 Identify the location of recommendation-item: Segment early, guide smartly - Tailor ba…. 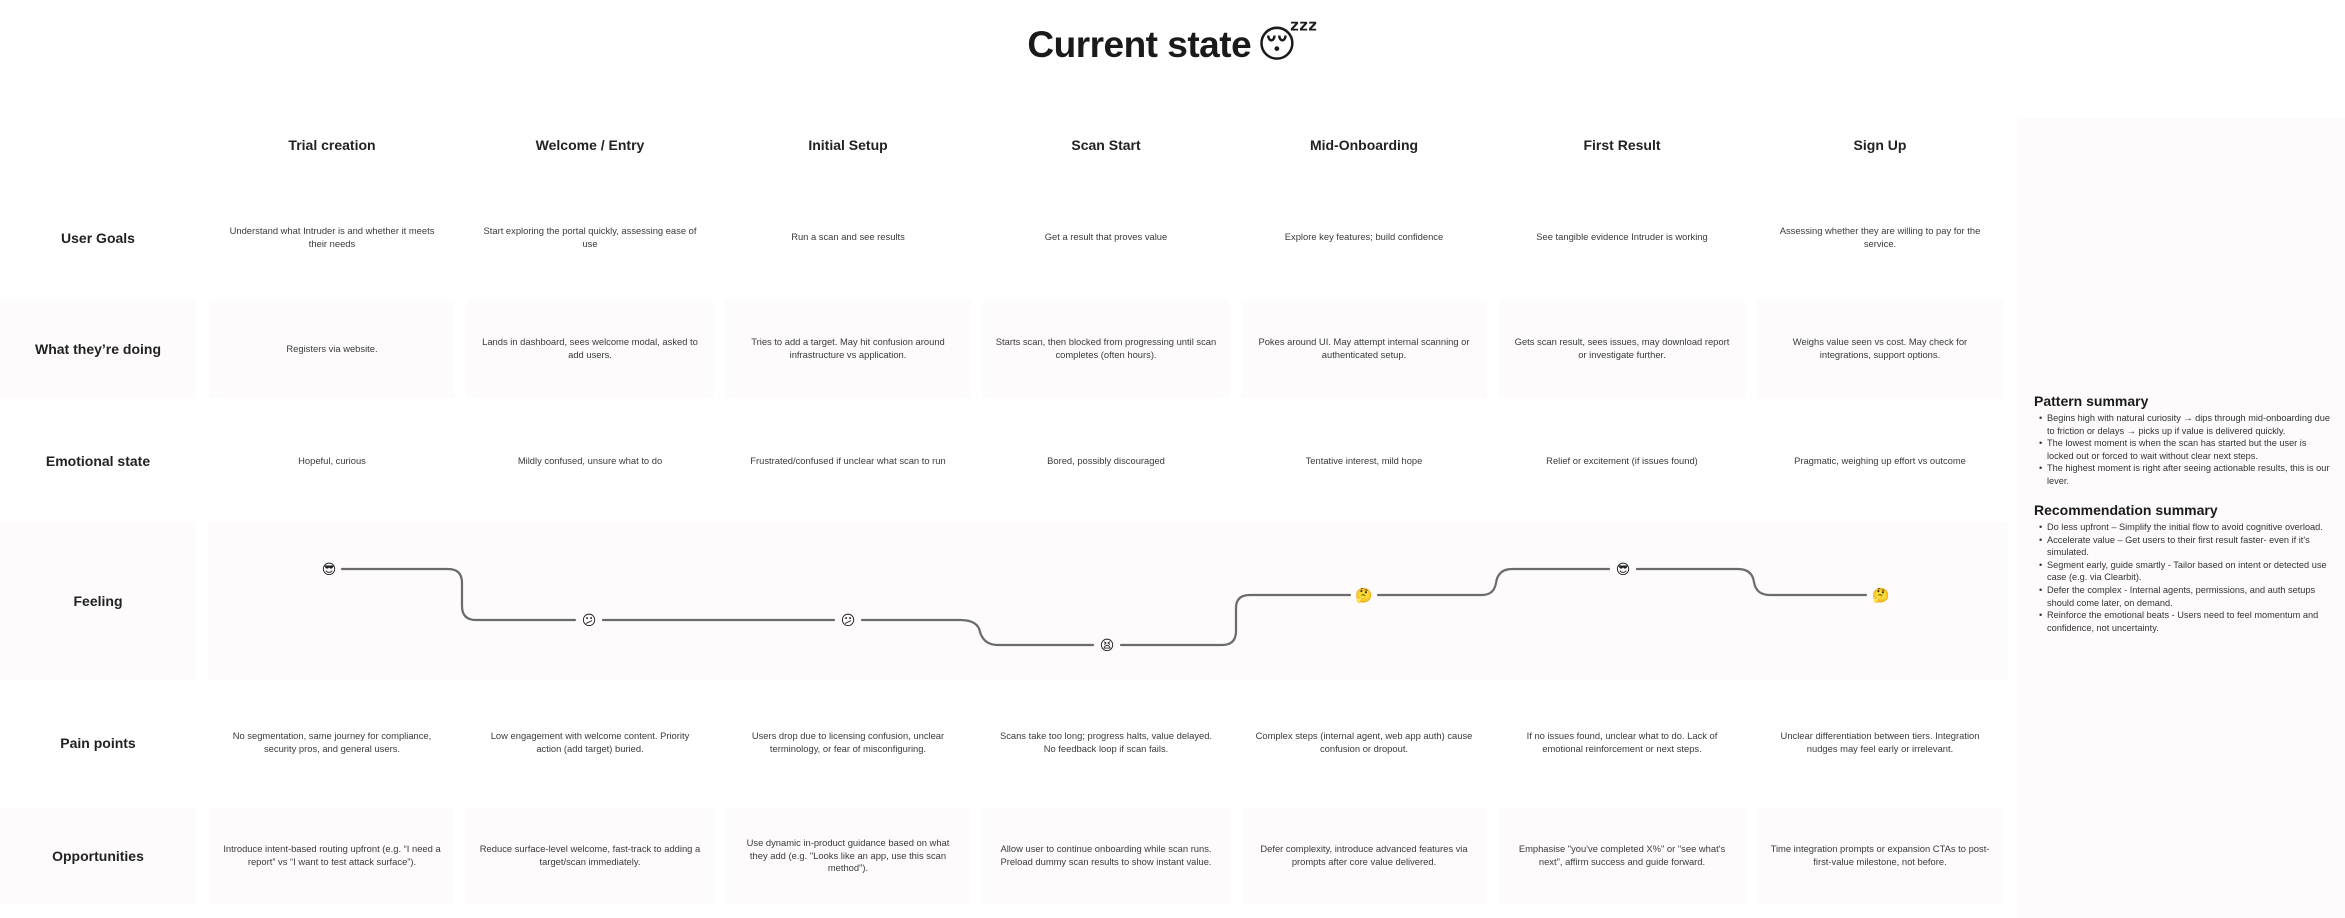
(2184, 571).